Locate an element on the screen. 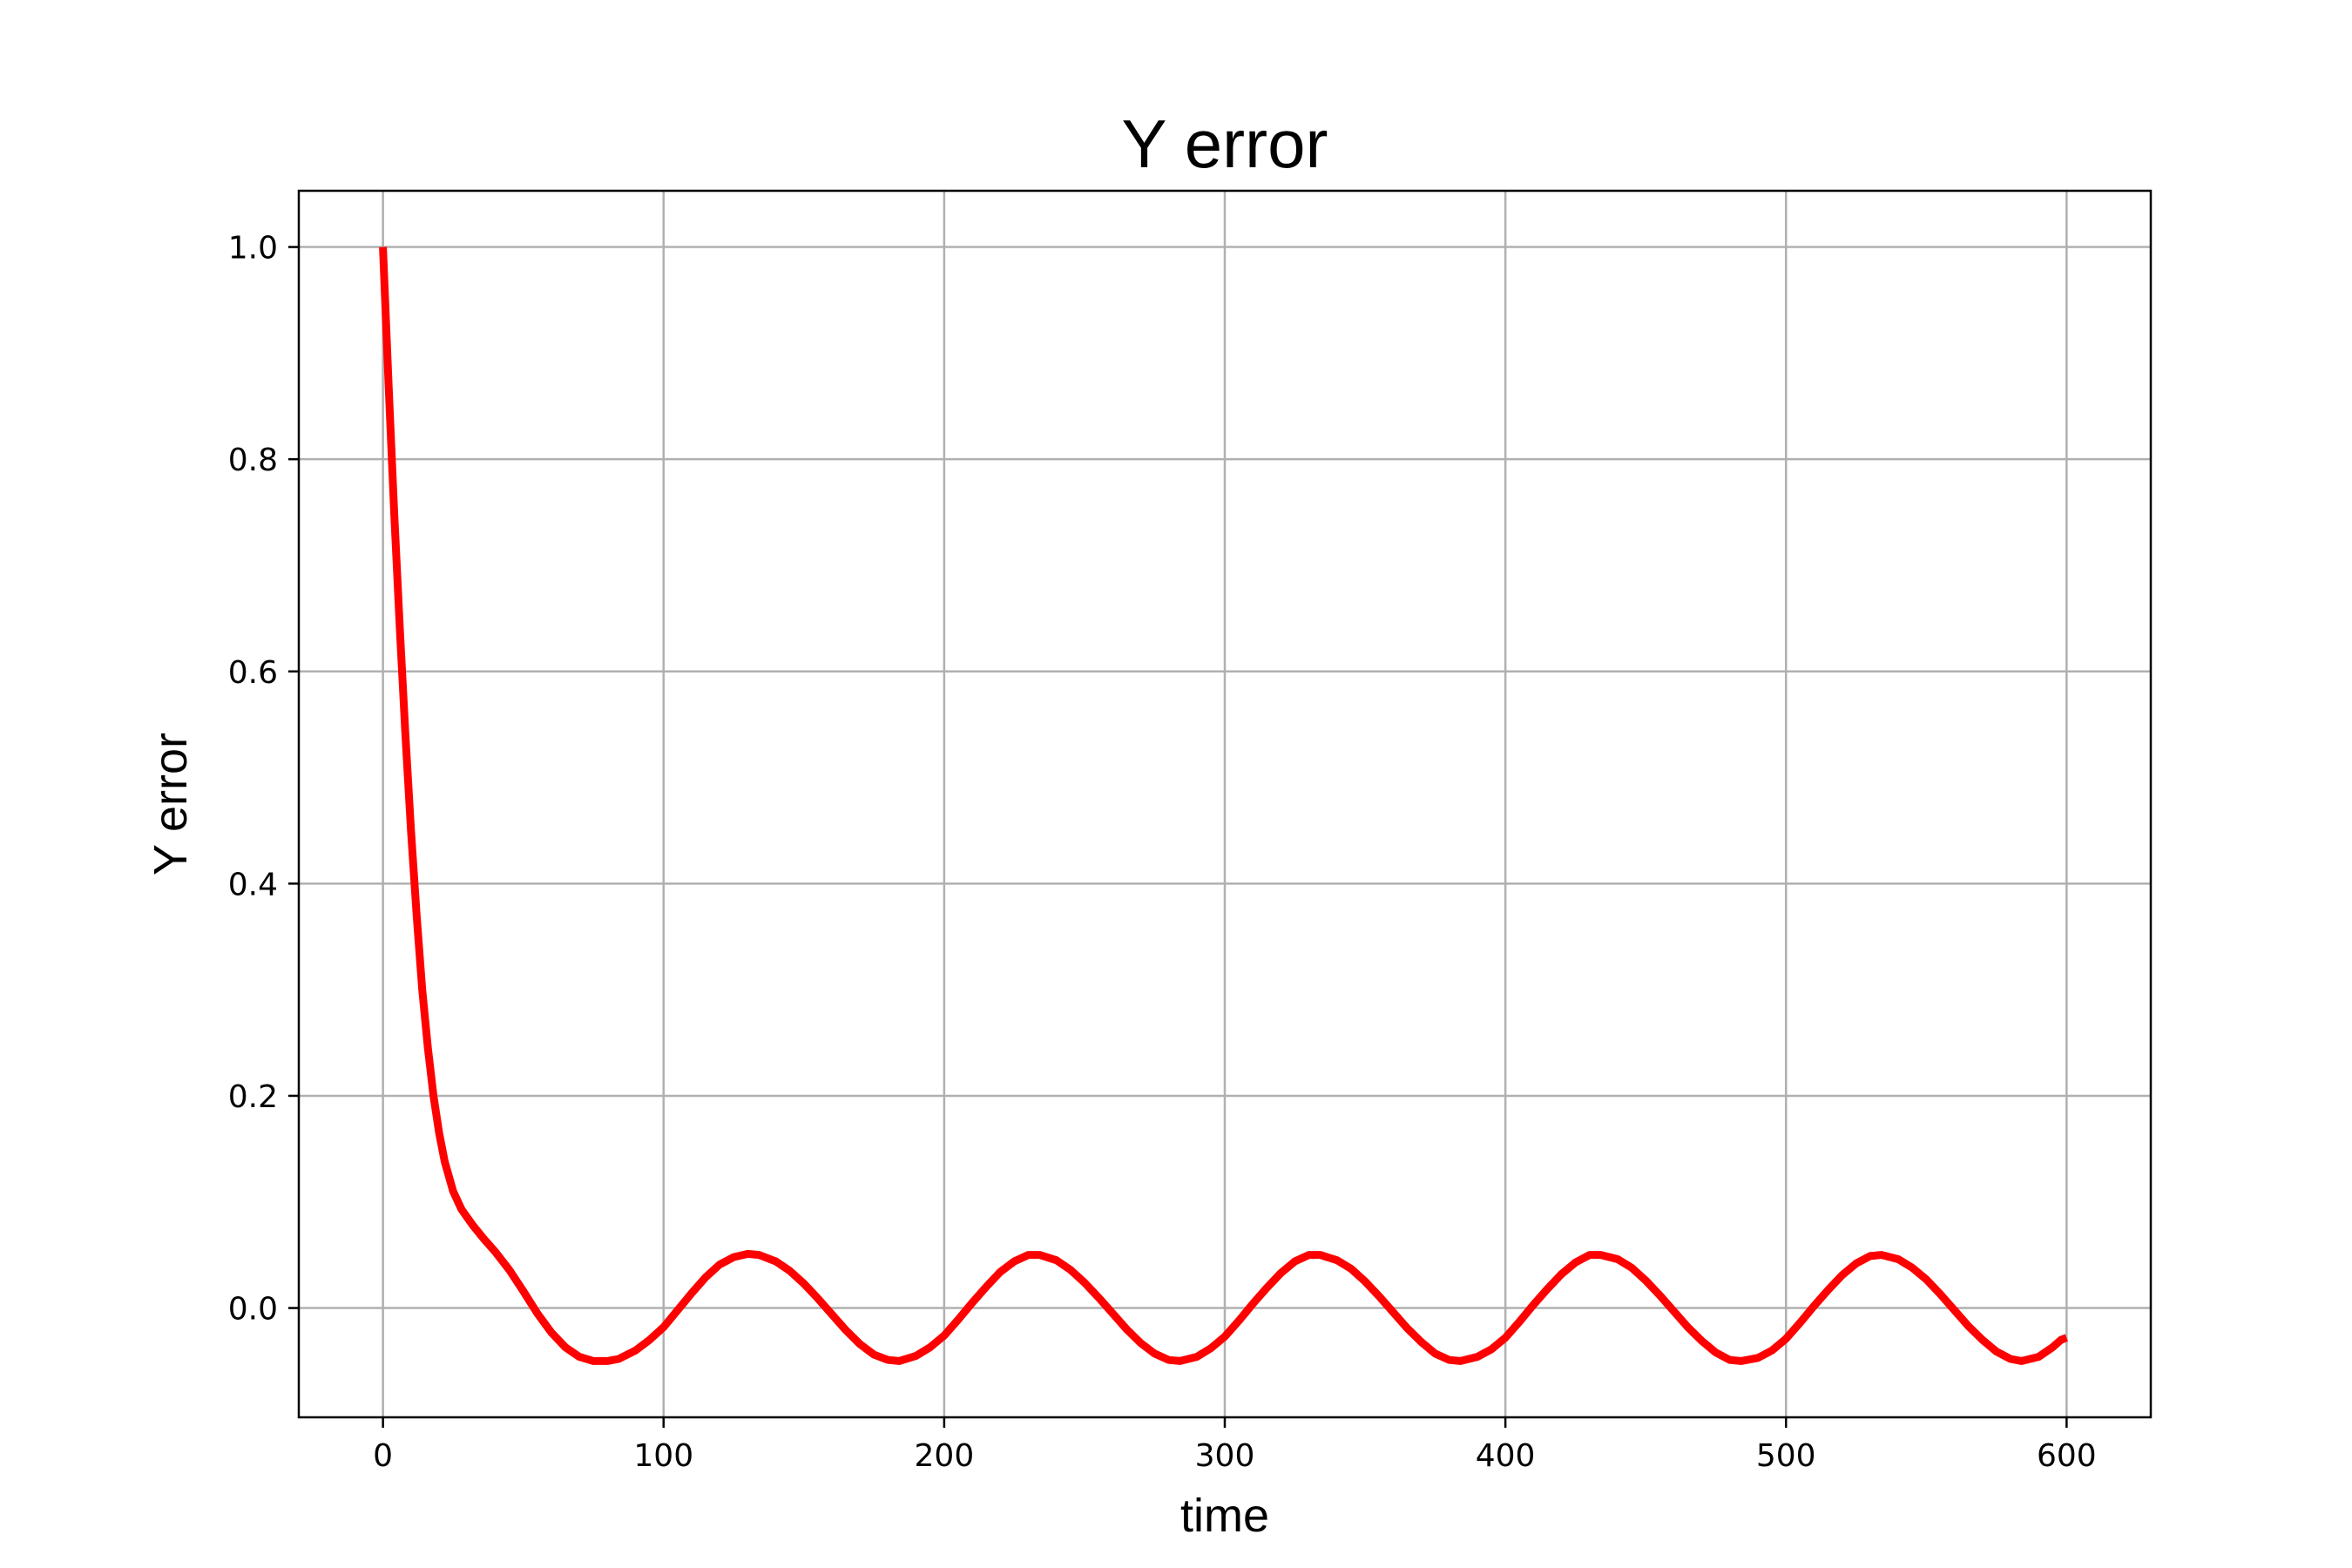 The height and width of the screenshot is (1568, 2352). x-tick-label: 100 is located at coordinates (663, 1456).